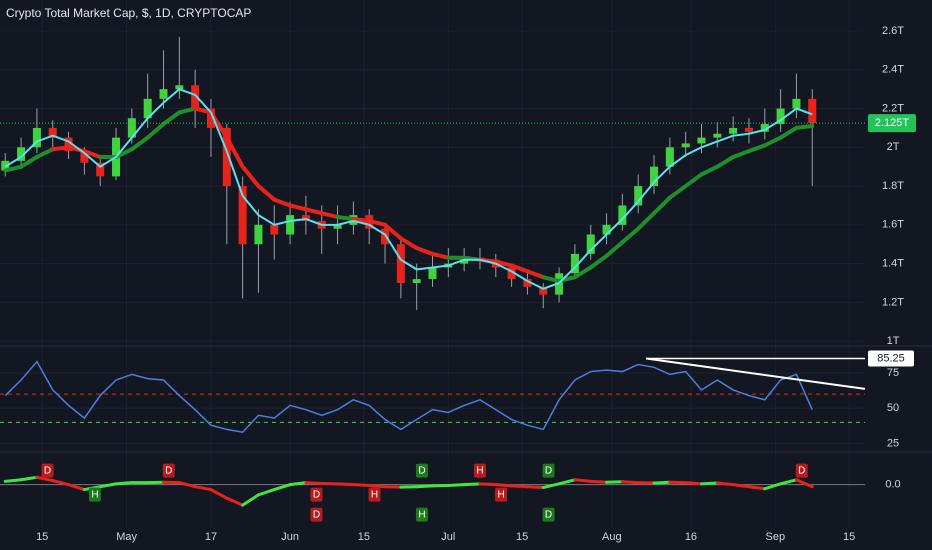 Image resolution: width=932 pixels, height=550 pixels. I want to click on x-tick-label: May, so click(126, 537).